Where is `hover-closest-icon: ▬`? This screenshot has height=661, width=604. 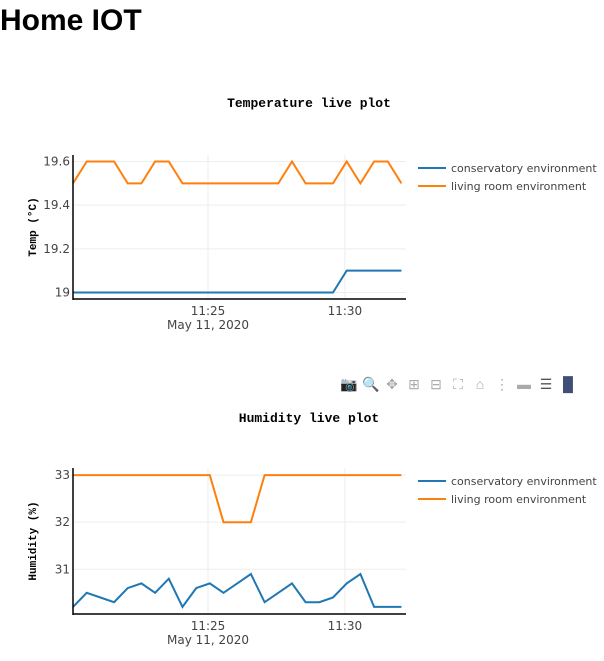
hover-closest-icon: ▬ is located at coordinates (524, 384).